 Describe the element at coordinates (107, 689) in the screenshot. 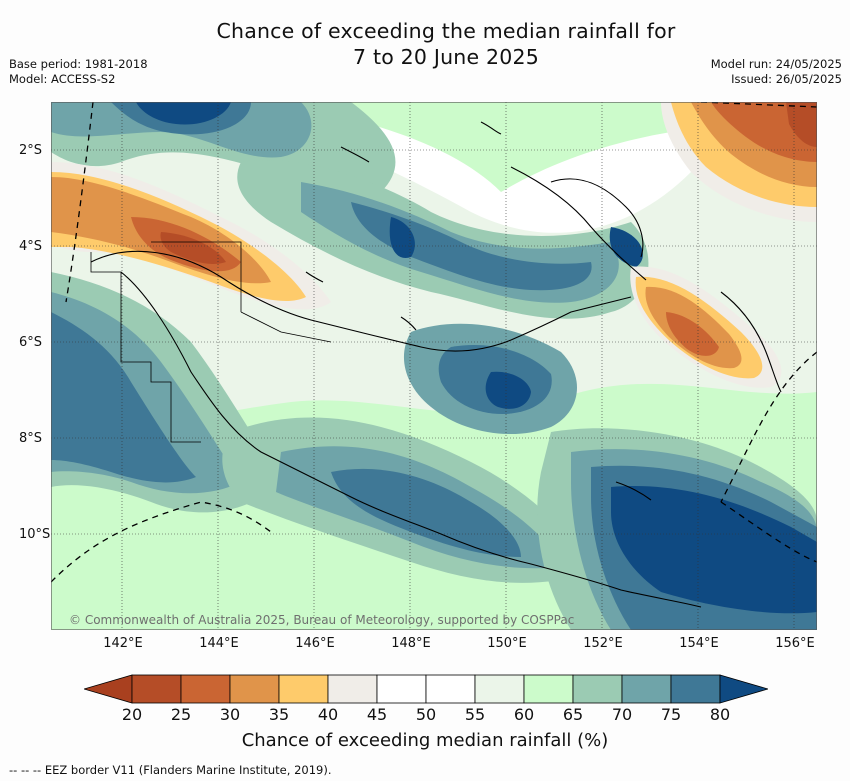

I see `colorbar-low-extend` at that location.